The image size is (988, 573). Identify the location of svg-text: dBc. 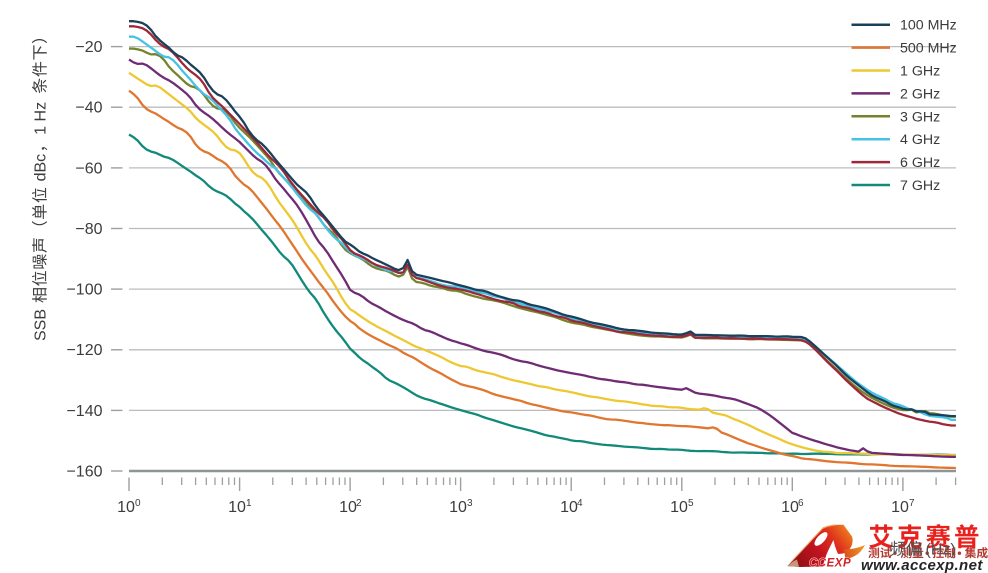
(41, 168).